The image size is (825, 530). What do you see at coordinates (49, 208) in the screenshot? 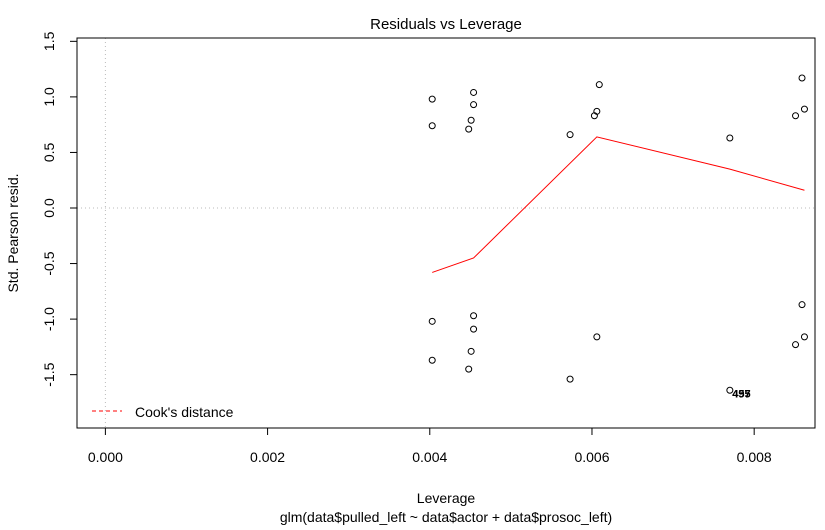
I see `y-tick-label-3: 0.0` at bounding box center [49, 208].